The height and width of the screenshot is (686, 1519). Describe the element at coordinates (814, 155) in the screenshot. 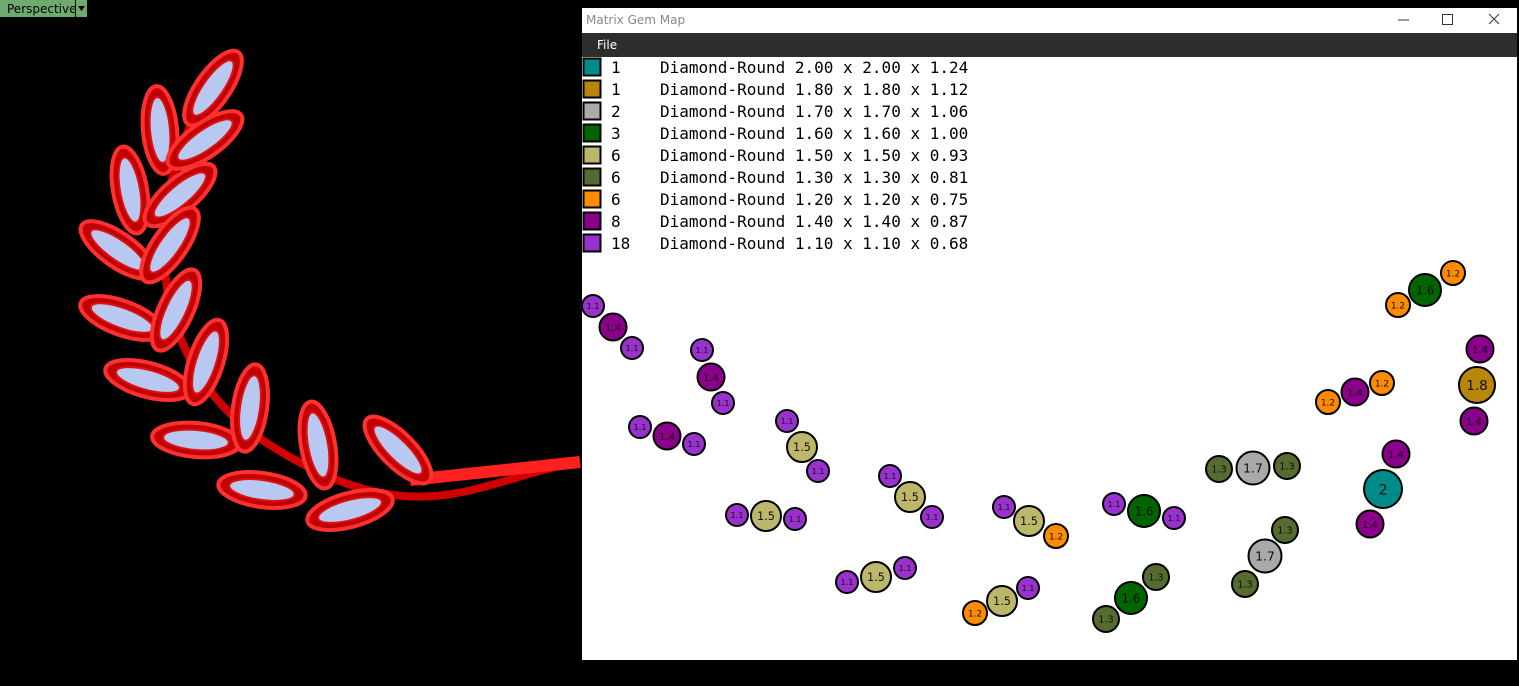

I see `legend-description: Diamond-Round 1.50 x 1.50 x 0.93` at that location.